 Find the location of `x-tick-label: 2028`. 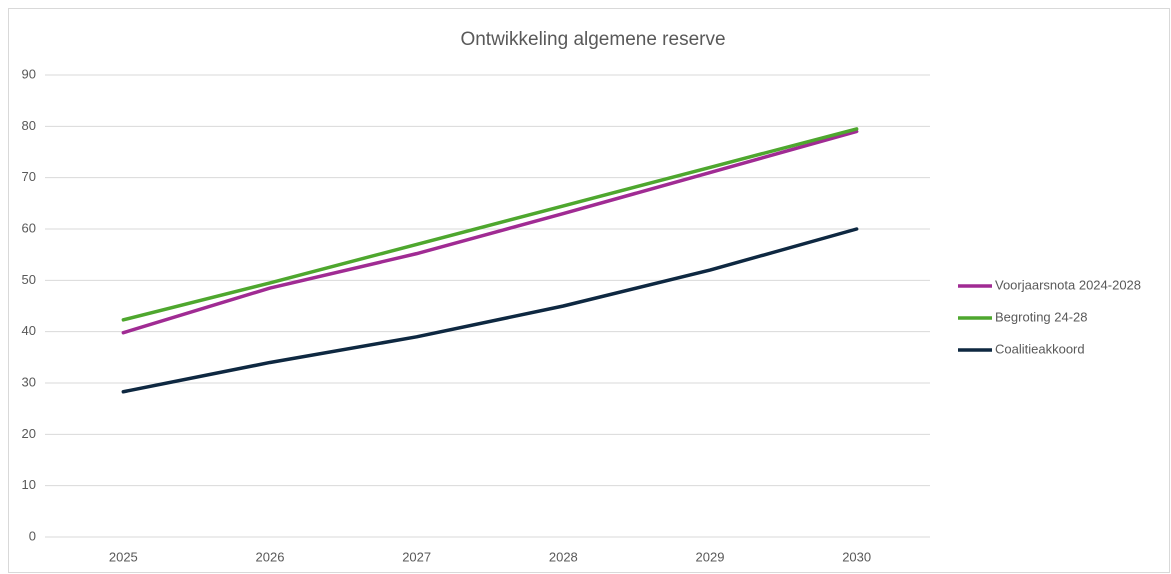

x-tick-label: 2028 is located at coordinates (563, 556).